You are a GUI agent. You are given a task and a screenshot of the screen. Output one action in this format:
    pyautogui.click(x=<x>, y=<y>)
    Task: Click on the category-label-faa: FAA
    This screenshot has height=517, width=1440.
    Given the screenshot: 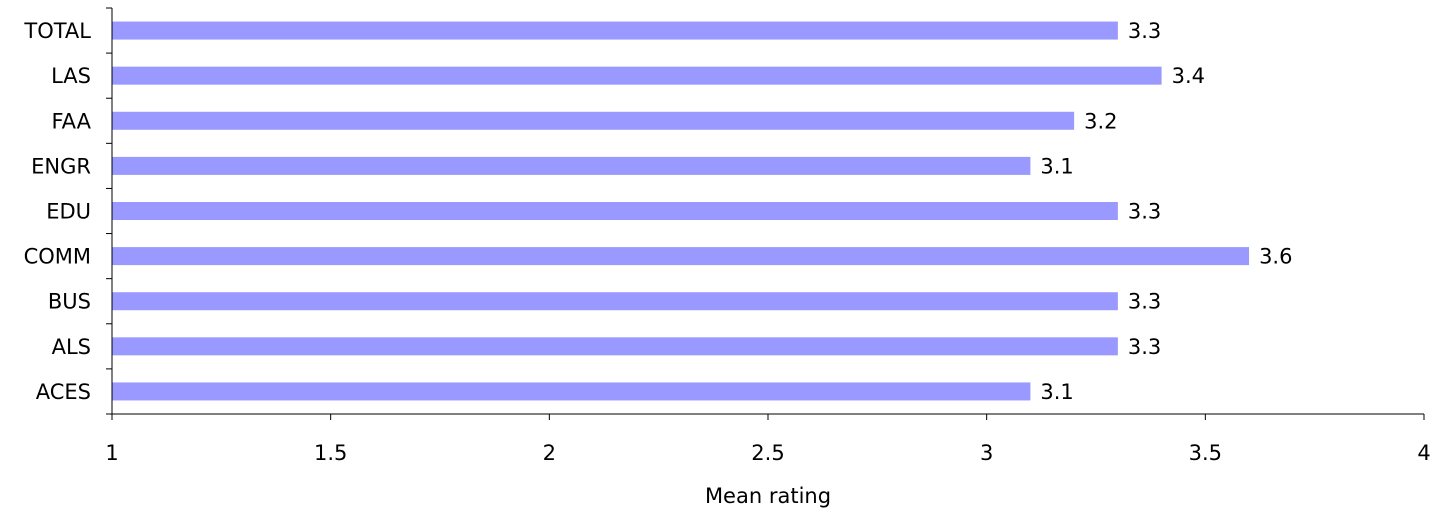 What is the action you would take?
    pyautogui.click(x=72, y=121)
    